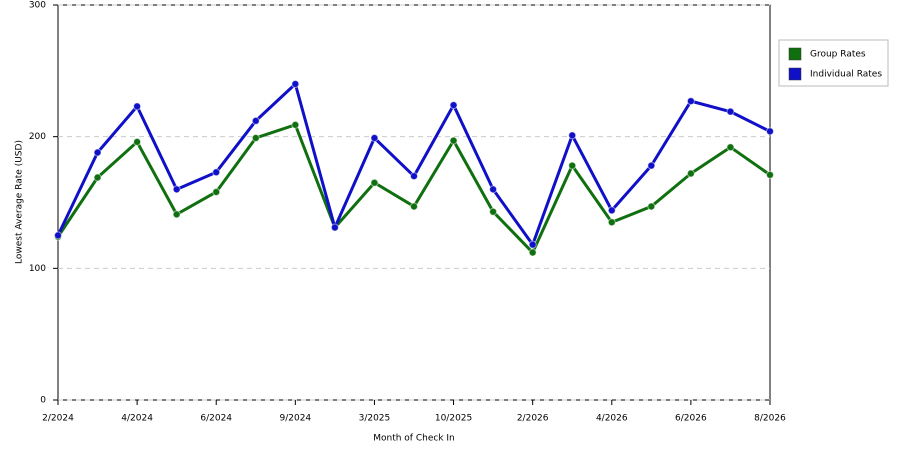 Image resolution: width=900 pixels, height=450 pixels. What do you see at coordinates (20, 202) in the screenshot?
I see `y-axis-label: Lowest Average Rate (USD)` at bounding box center [20, 202].